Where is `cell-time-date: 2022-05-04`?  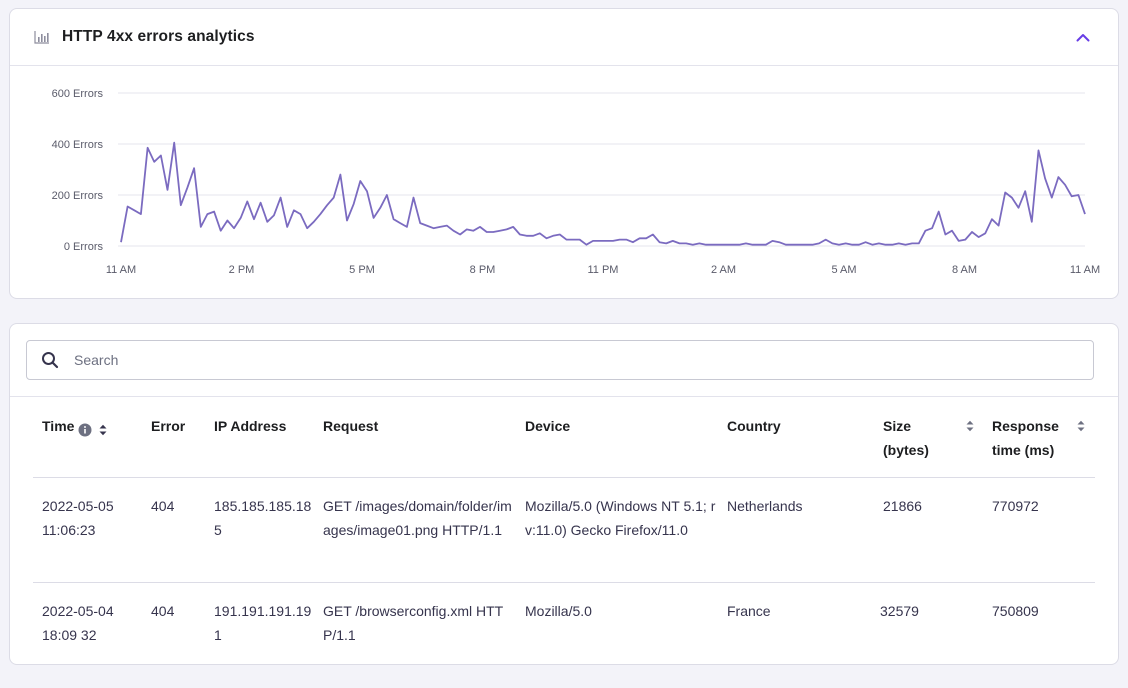
cell-time-date: 2022-05-04 is located at coordinates (78, 611).